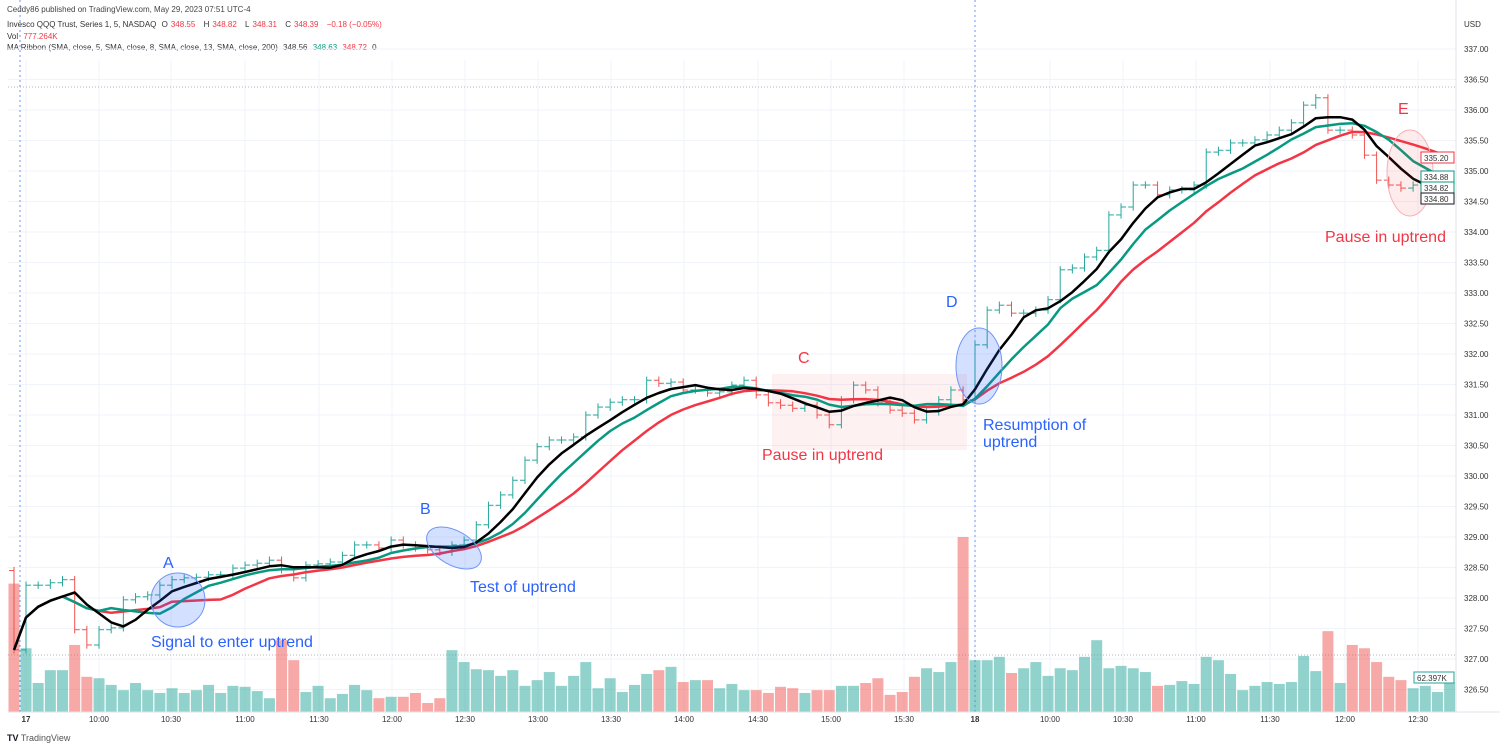 This screenshot has width=1500, height=749. What do you see at coordinates (1476, 537) in the screenshot?
I see `y-tick-label: 329.00` at bounding box center [1476, 537].